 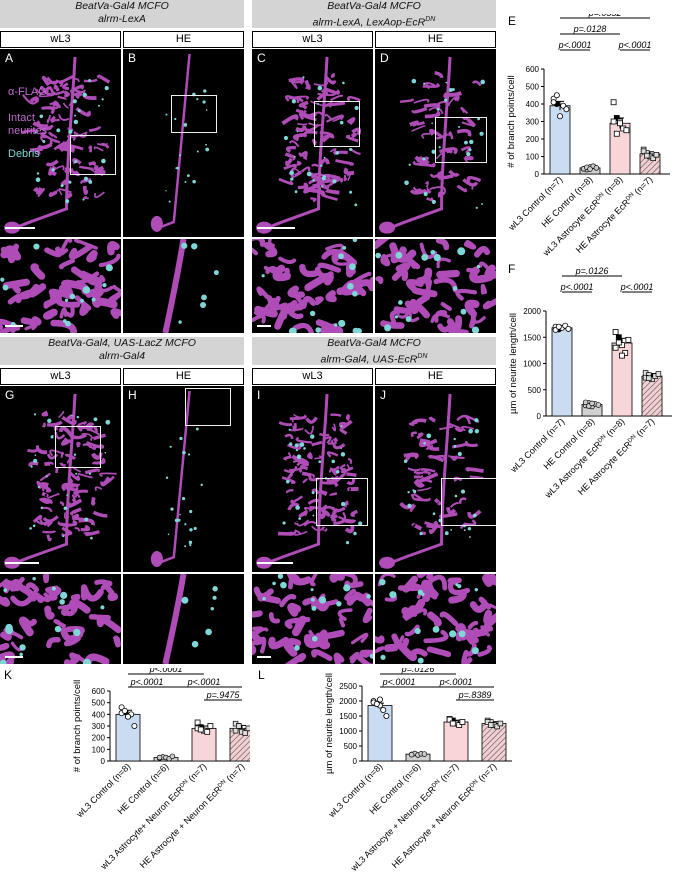 I want to click on panel-letter-c: C, so click(x=261, y=58).